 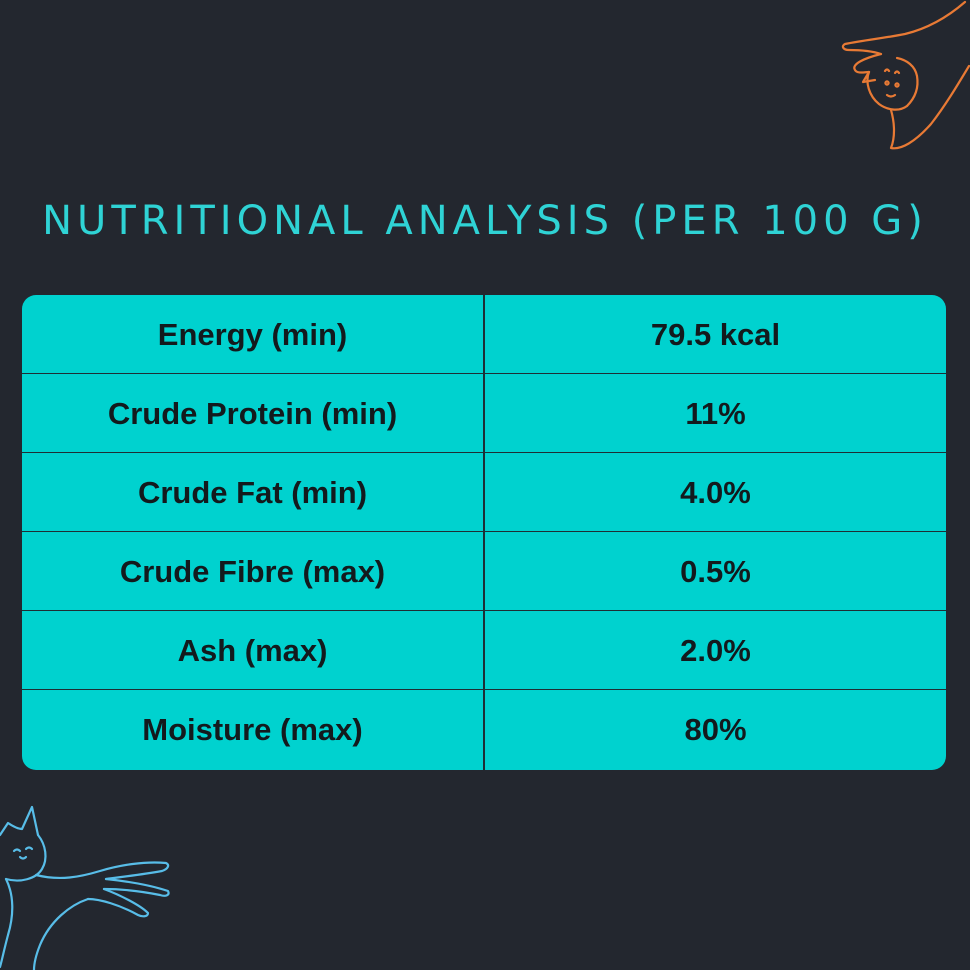 What do you see at coordinates (85, 887) in the screenshot?
I see `cat-doodle-blue-icon` at bounding box center [85, 887].